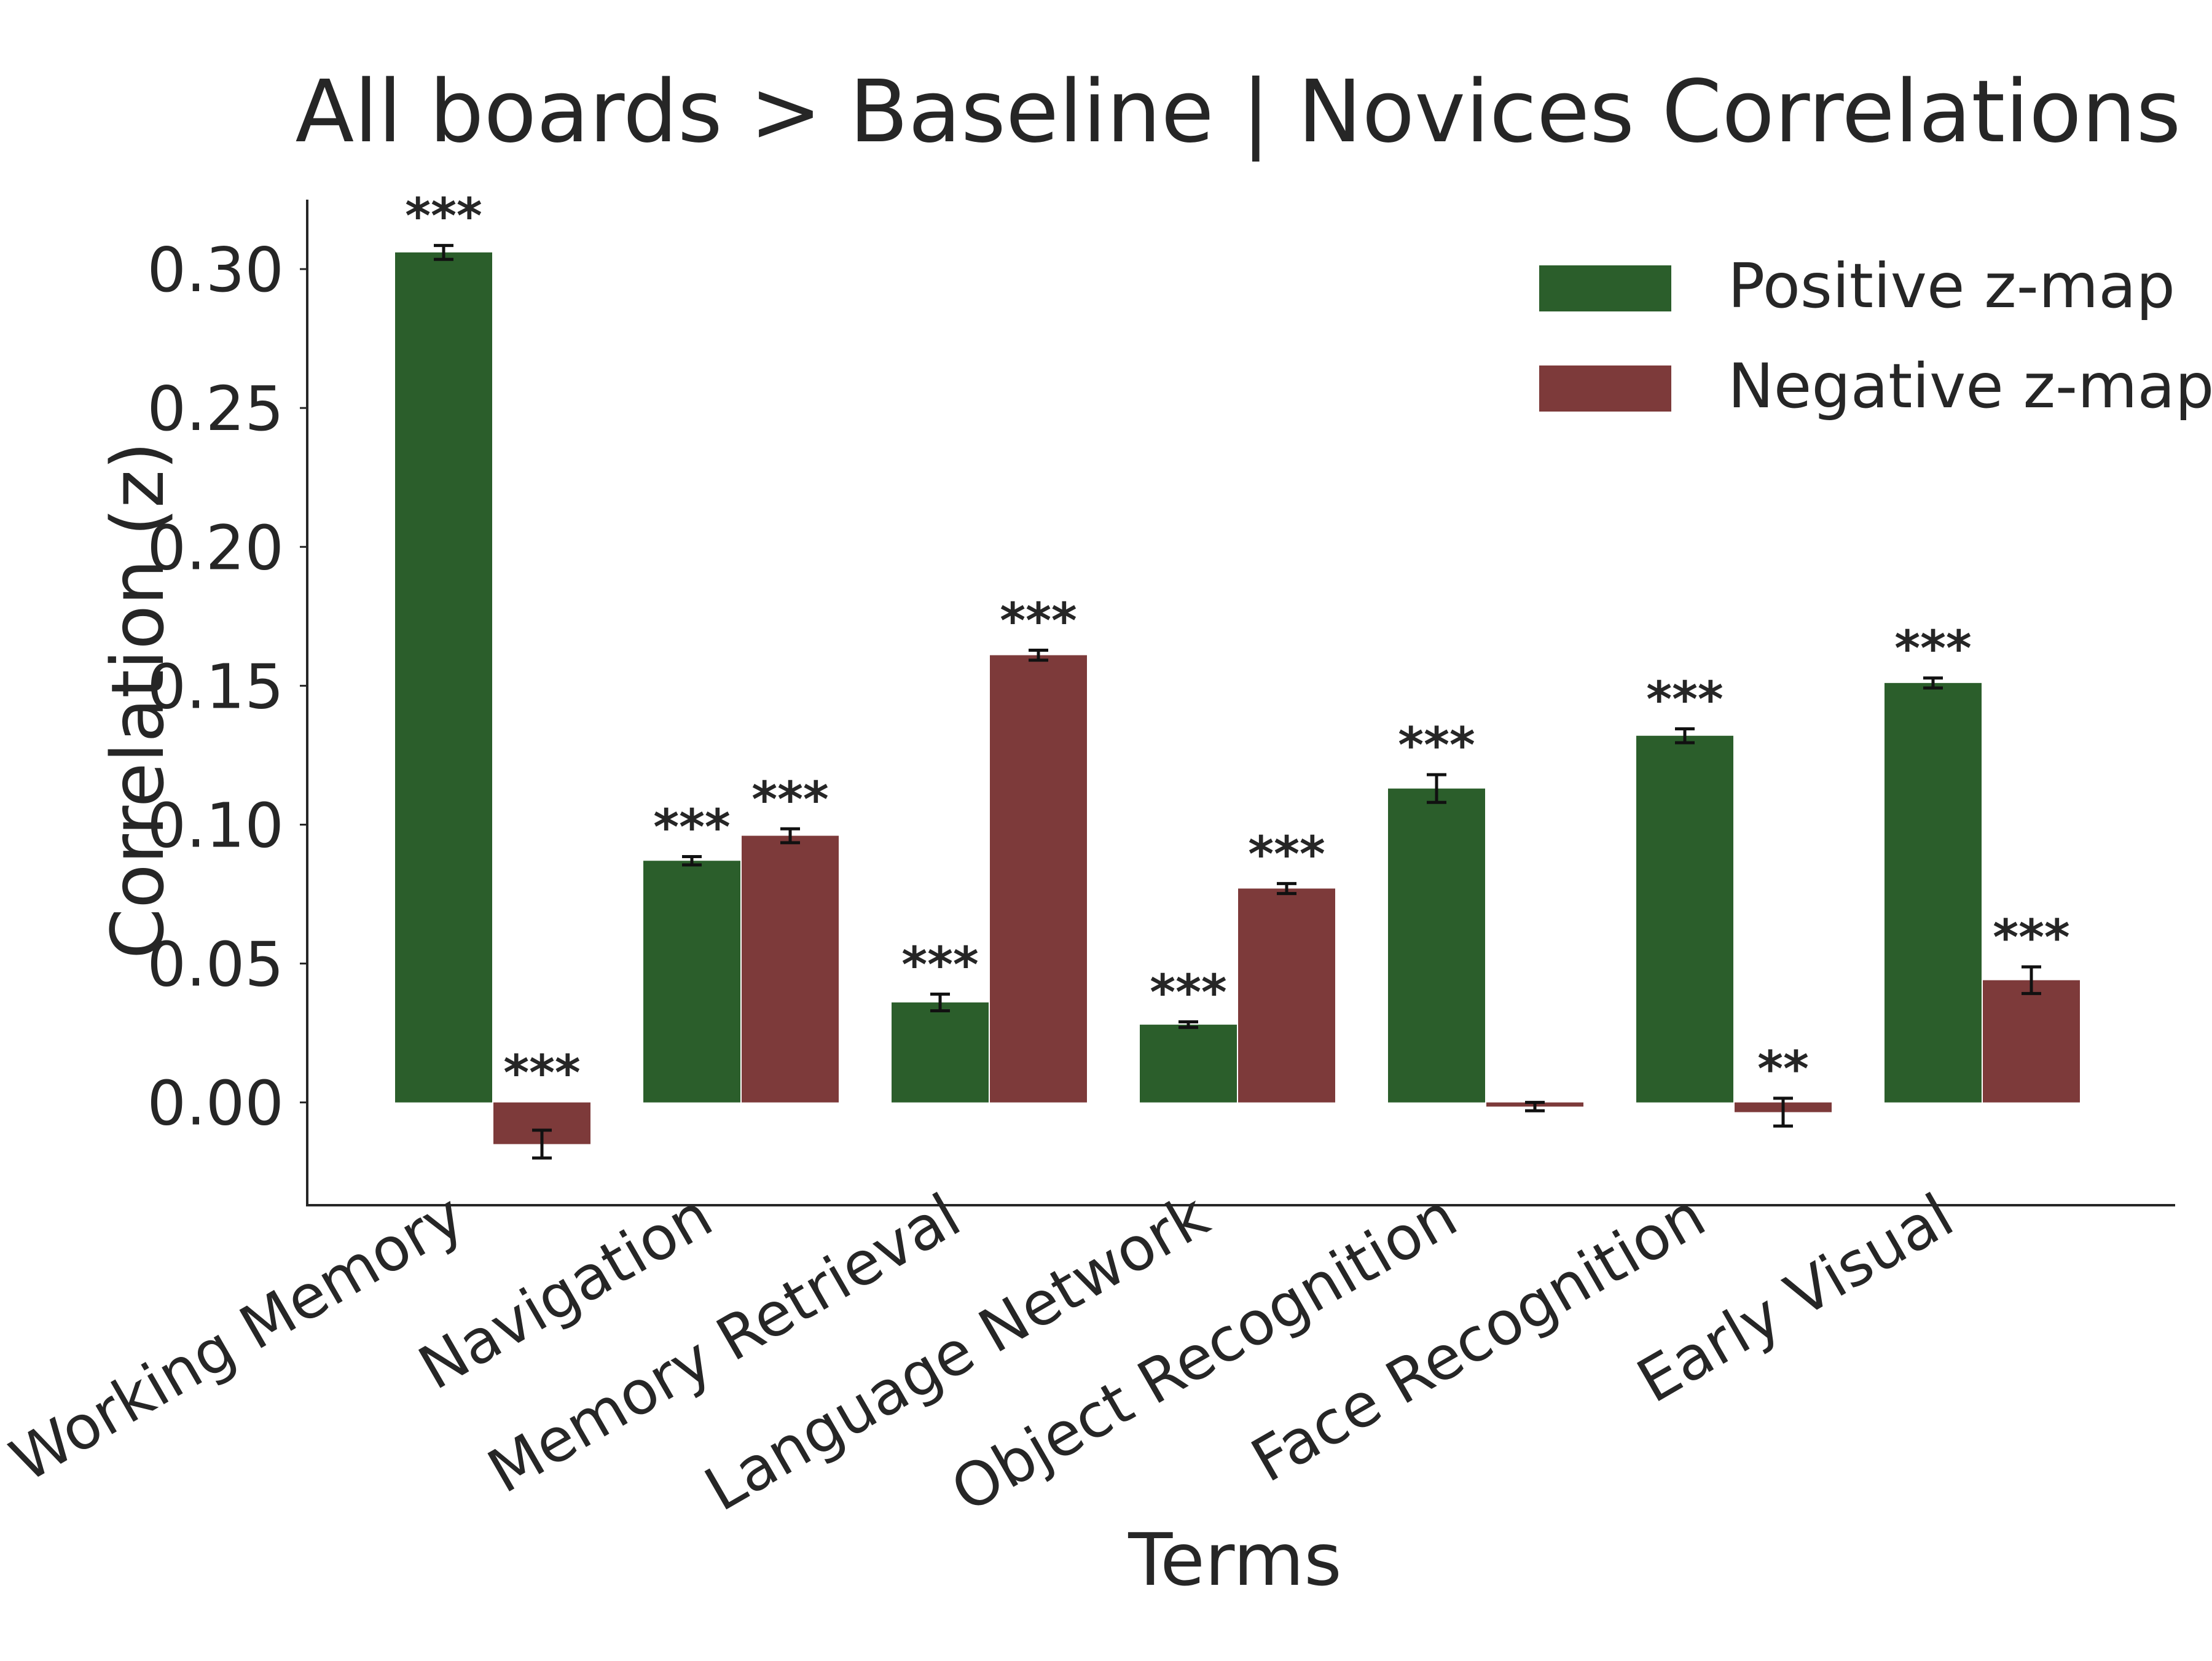 The width and height of the screenshot is (2212, 1661). I want to click on y-tick-label: 0.00, so click(215, 1103).